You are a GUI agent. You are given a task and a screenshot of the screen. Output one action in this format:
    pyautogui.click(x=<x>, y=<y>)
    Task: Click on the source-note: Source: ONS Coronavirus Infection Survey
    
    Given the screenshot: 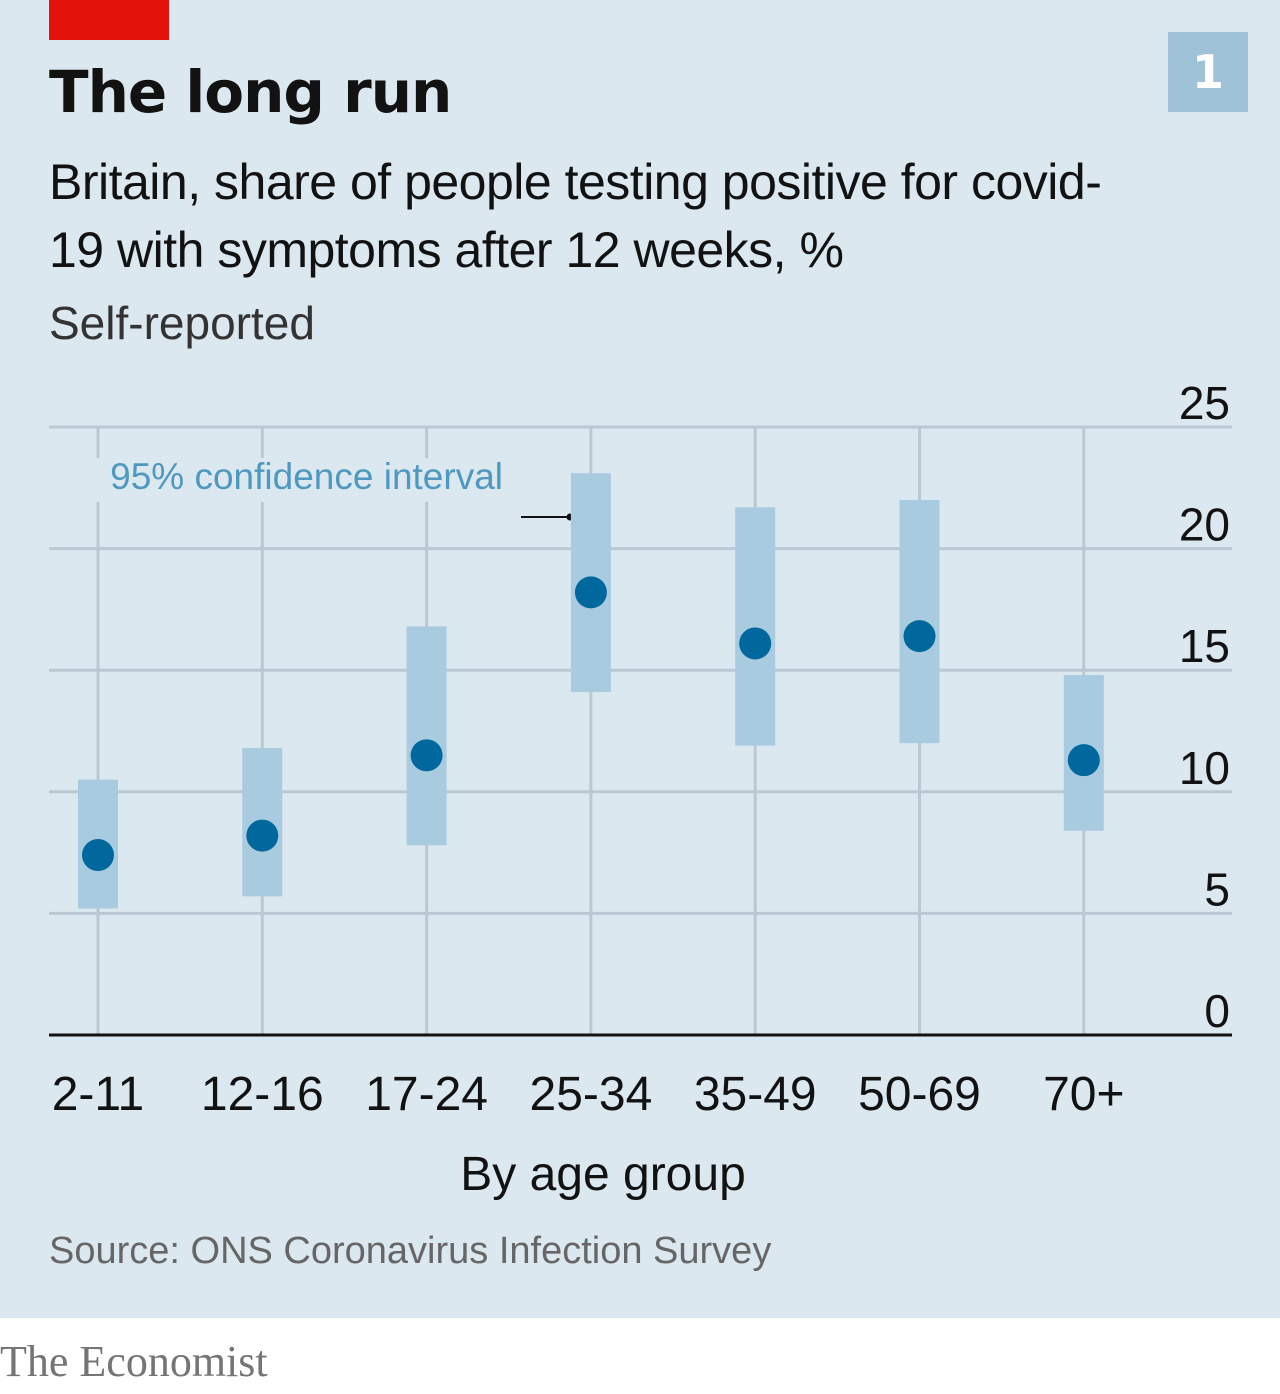 What is the action you would take?
    pyautogui.click(x=410, y=1251)
    